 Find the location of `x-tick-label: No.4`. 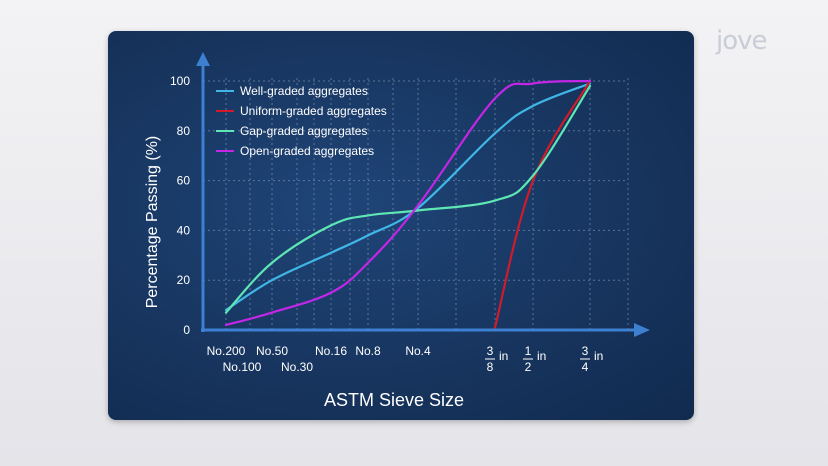

x-tick-label: No.4 is located at coordinates (418, 351).